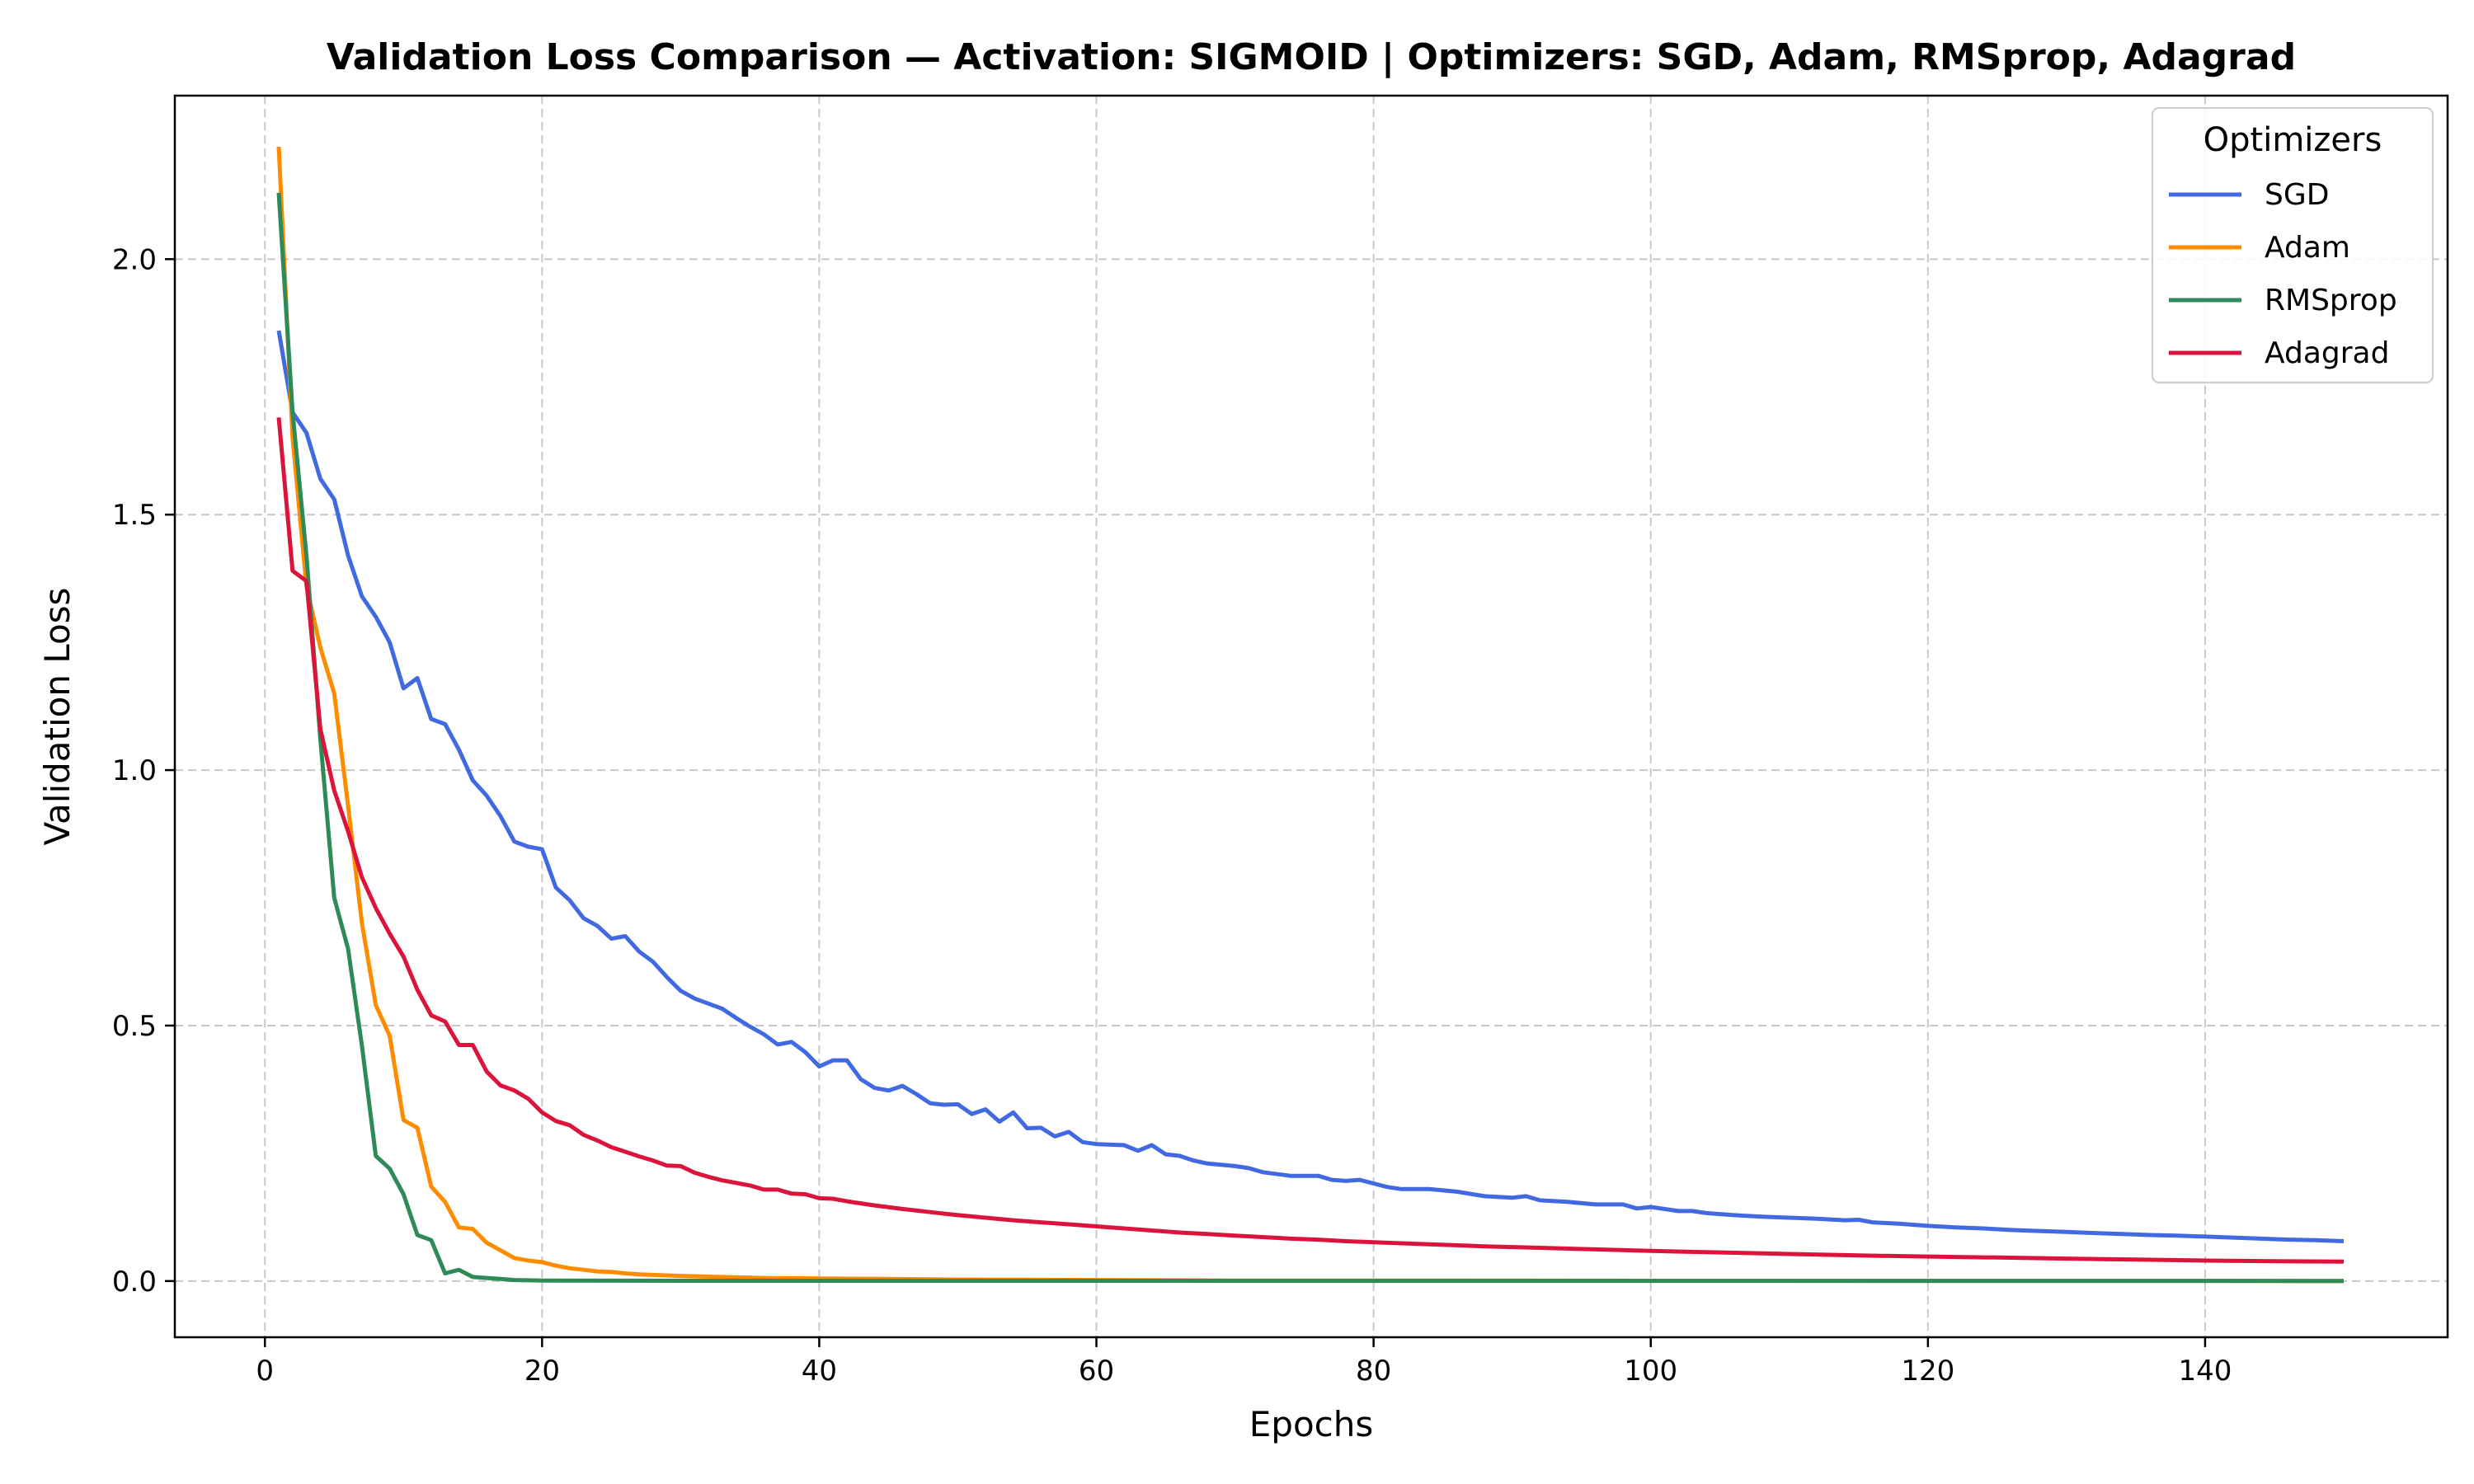 This screenshot has width=2474, height=1484. I want to click on x-tick-label: 0, so click(265, 1371).